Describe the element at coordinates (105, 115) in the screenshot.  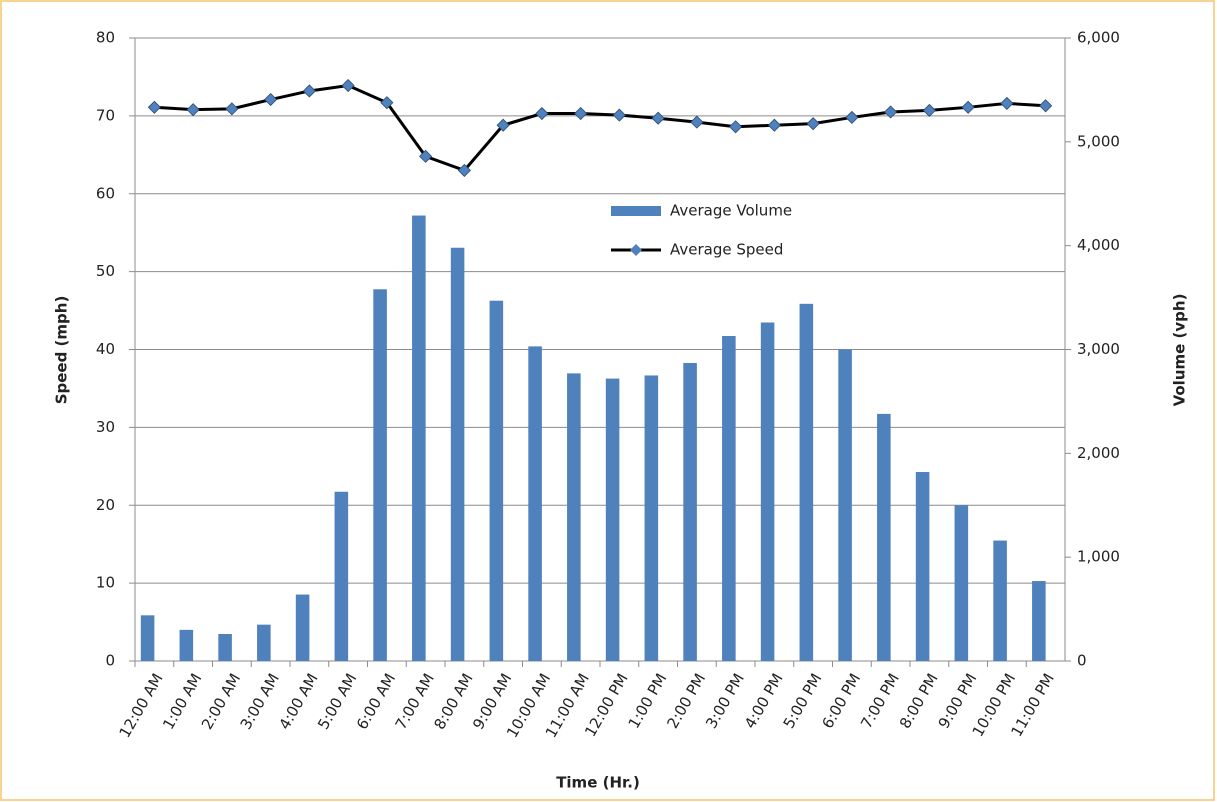
I see `y-tick-label: 70` at that location.